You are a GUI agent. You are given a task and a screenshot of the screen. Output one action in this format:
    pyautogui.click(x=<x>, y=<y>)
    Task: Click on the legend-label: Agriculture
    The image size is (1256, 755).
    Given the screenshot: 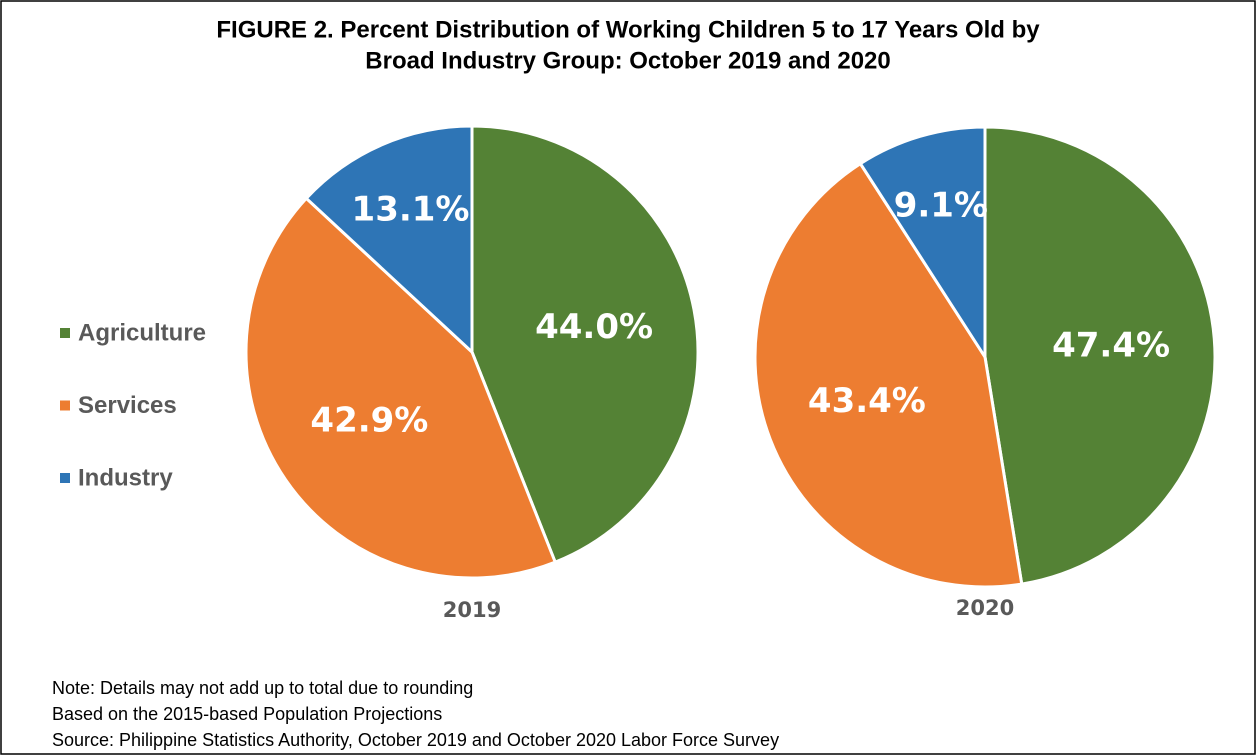 What is the action you would take?
    pyautogui.click(x=142, y=332)
    